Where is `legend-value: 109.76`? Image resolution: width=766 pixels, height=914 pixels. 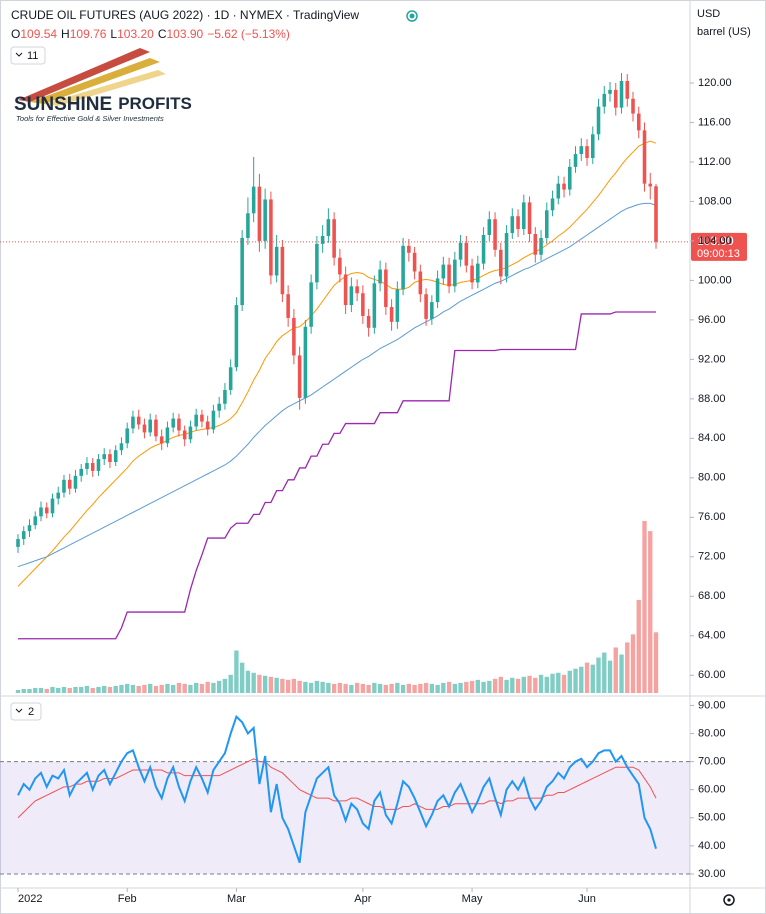 legend-value: 109.76 is located at coordinates (88, 34).